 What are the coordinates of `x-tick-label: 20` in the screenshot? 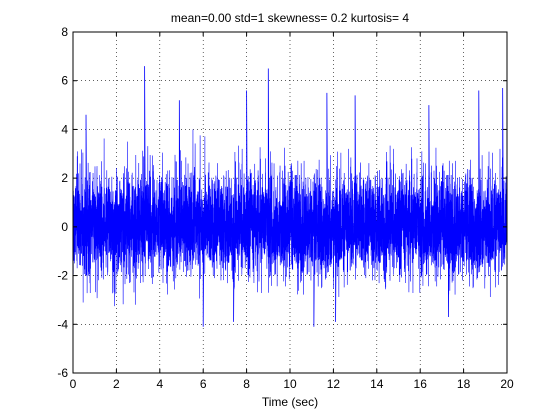 It's located at (507, 384).